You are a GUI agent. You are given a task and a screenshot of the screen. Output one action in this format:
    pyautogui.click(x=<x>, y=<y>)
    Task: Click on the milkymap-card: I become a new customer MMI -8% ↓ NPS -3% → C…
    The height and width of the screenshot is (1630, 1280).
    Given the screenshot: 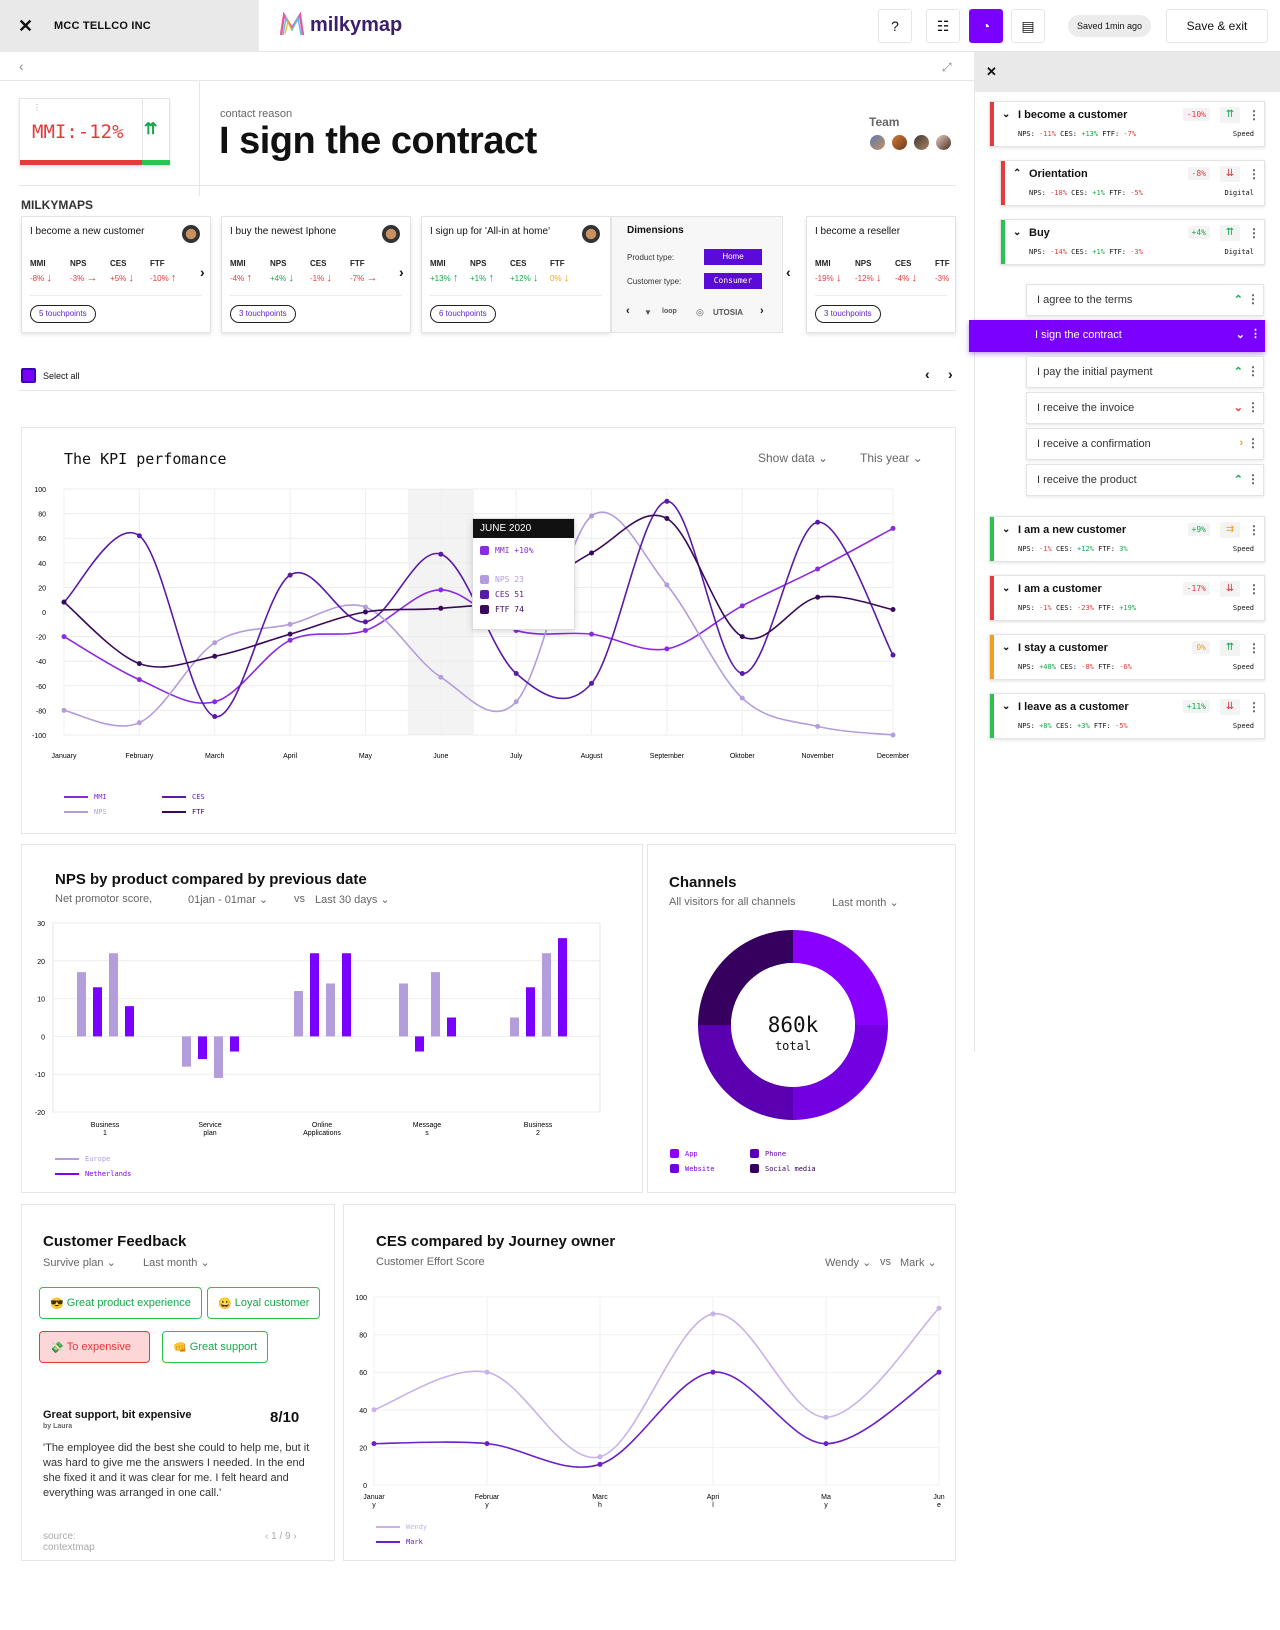 What is the action you would take?
    pyautogui.click(x=116, y=274)
    